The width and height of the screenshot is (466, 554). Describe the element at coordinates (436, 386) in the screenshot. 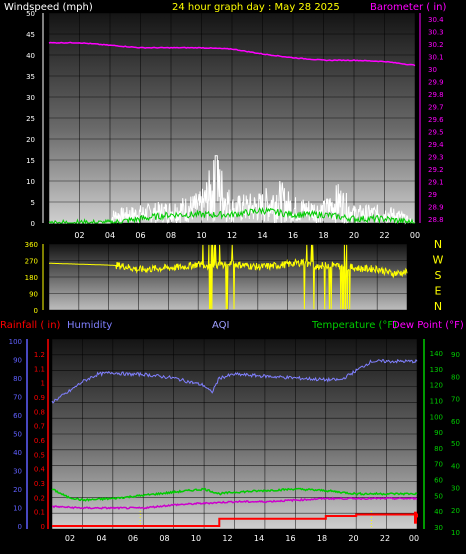

I see `temperature-tick-label: 120` at that location.